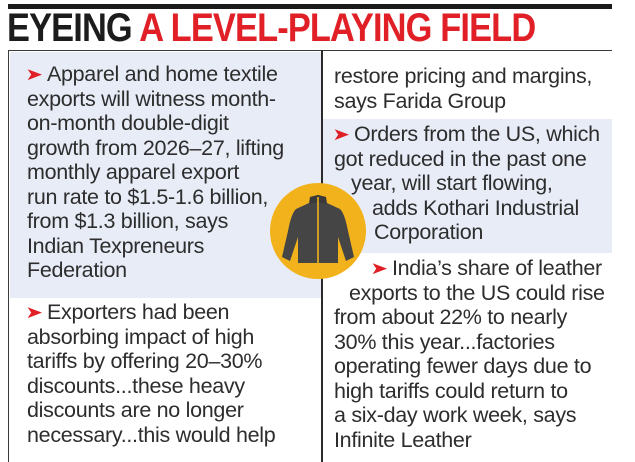 Image resolution: width=635 pixels, height=462 pixels. What do you see at coordinates (463, 366) in the screenshot?
I see `text-line: operating fewer days due to` at bounding box center [463, 366].